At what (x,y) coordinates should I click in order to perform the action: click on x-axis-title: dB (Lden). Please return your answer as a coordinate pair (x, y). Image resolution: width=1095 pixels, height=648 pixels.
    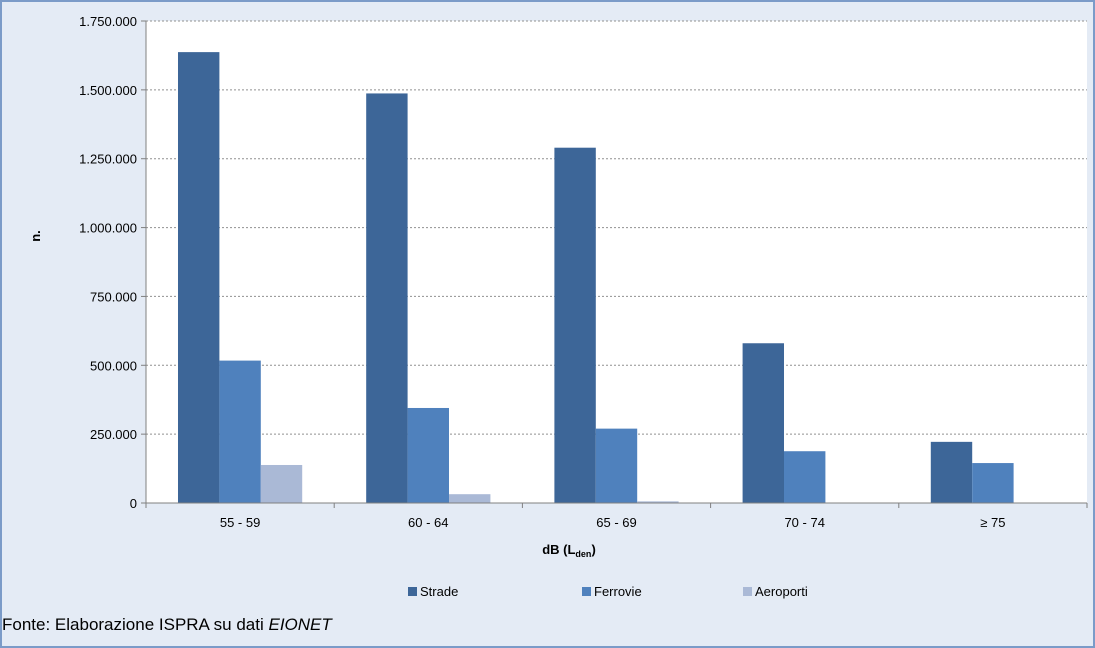
    Looking at the image, I should click on (569, 550).